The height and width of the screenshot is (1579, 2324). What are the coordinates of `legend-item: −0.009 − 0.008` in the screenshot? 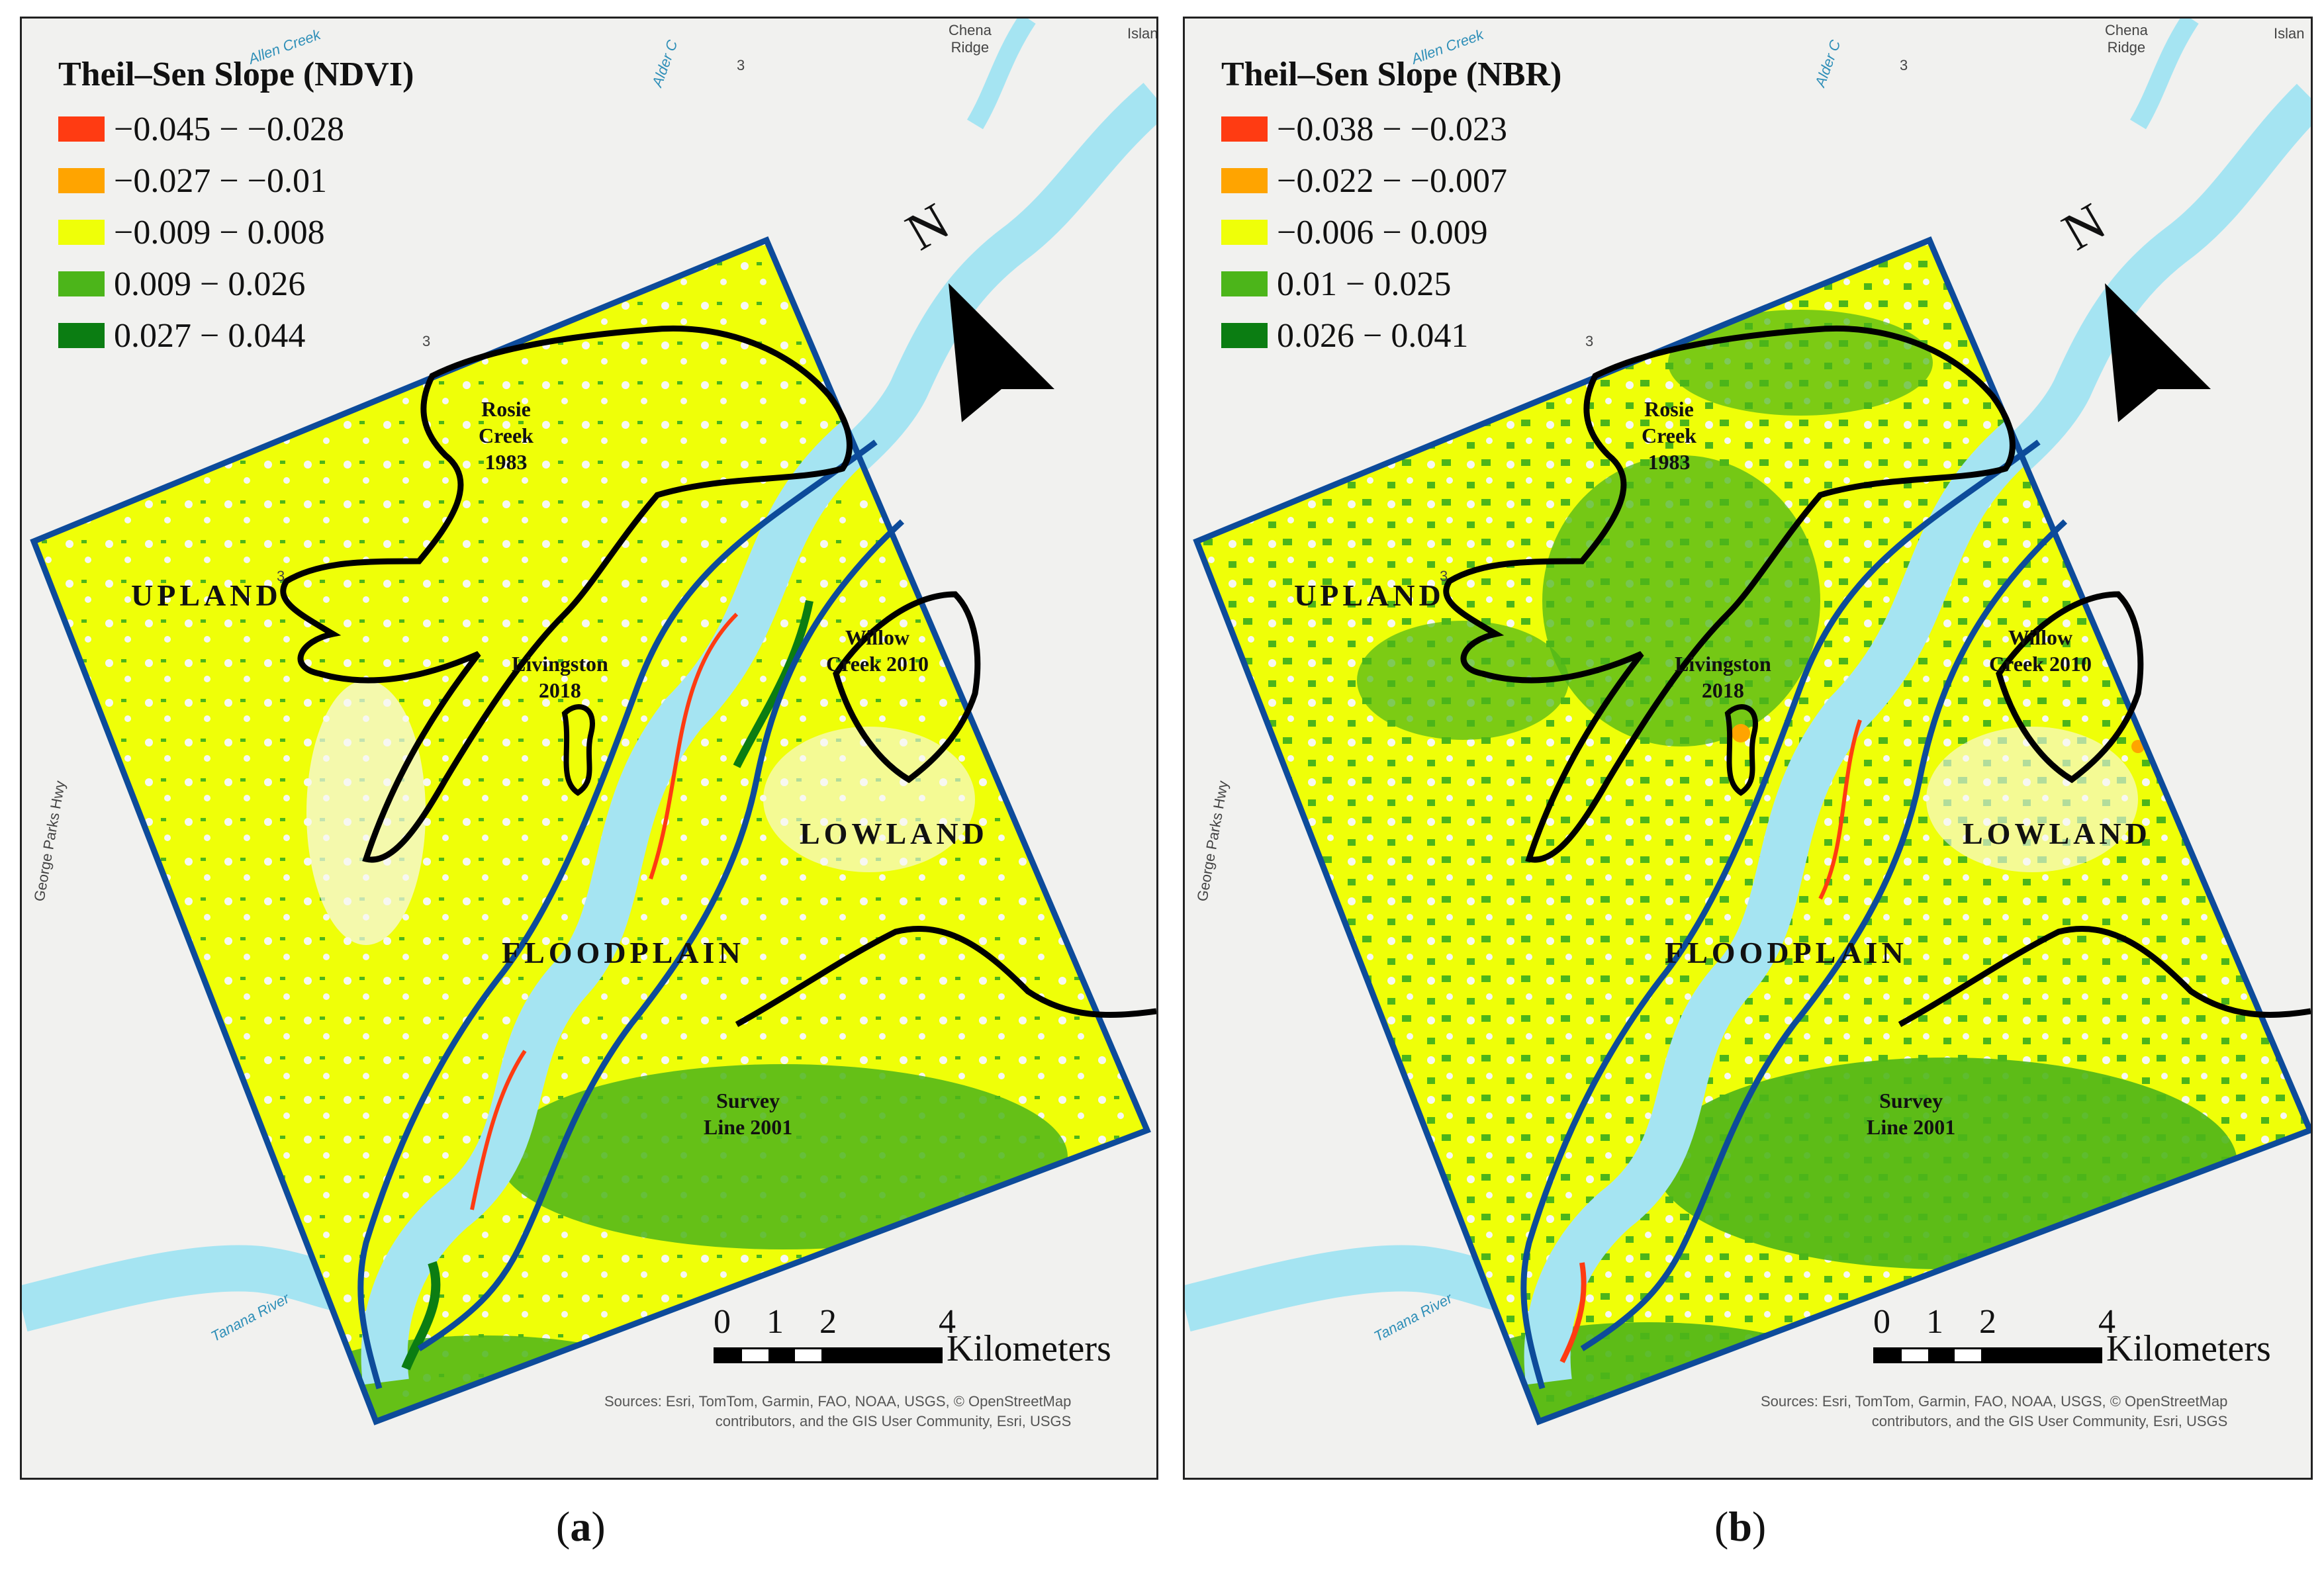 It's located at (236, 232).